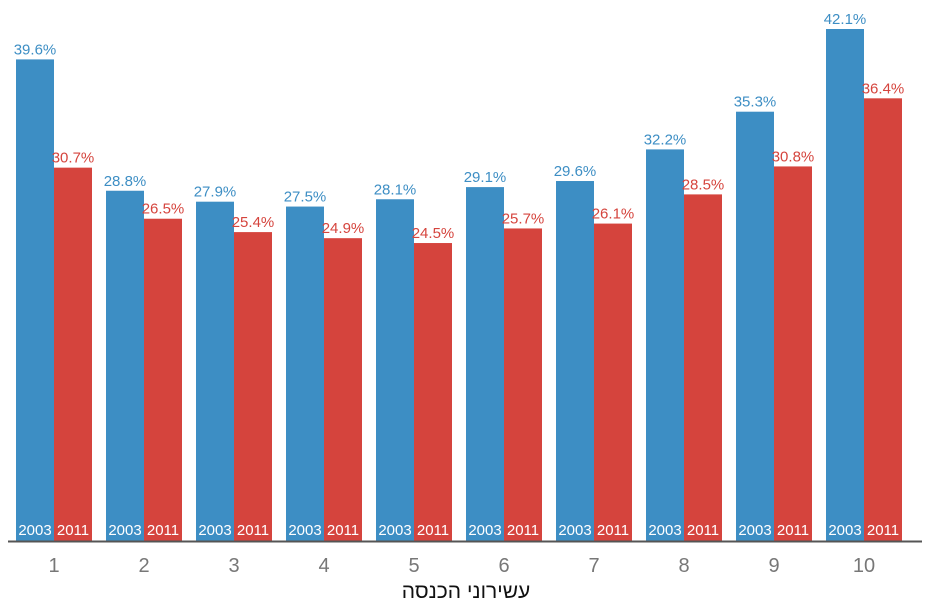 The width and height of the screenshot is (927, 609). Describe the element at coordinates (214, 530) in the screenshot. I see `series-label-2003-decile-3: 2003` at that location.